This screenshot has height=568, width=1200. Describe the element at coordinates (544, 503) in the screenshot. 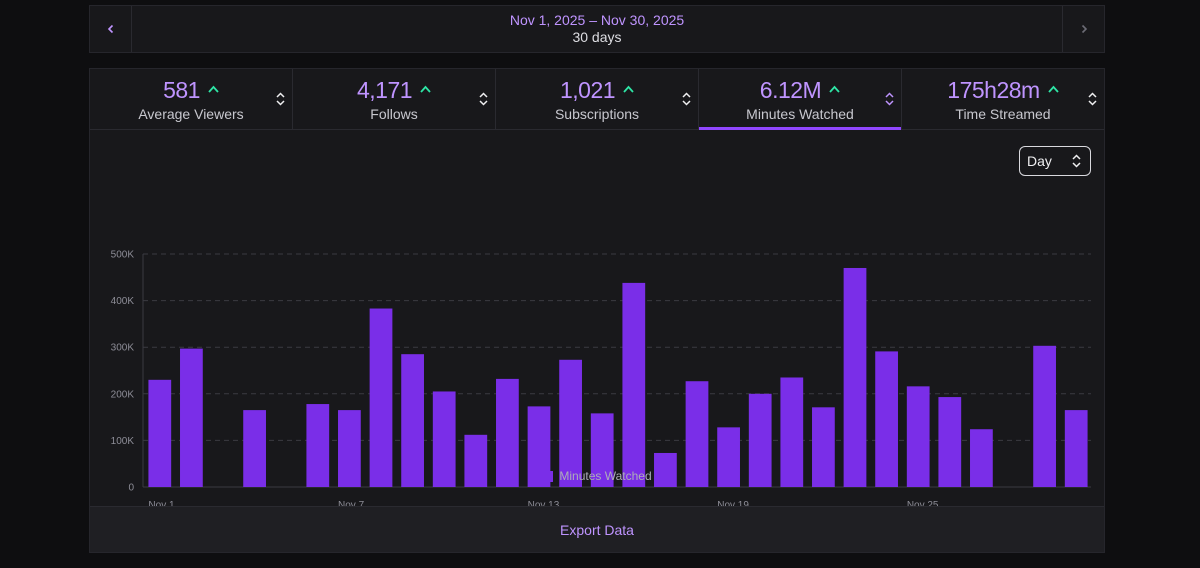

I see `x-tick-label: Nov 13` at that location.